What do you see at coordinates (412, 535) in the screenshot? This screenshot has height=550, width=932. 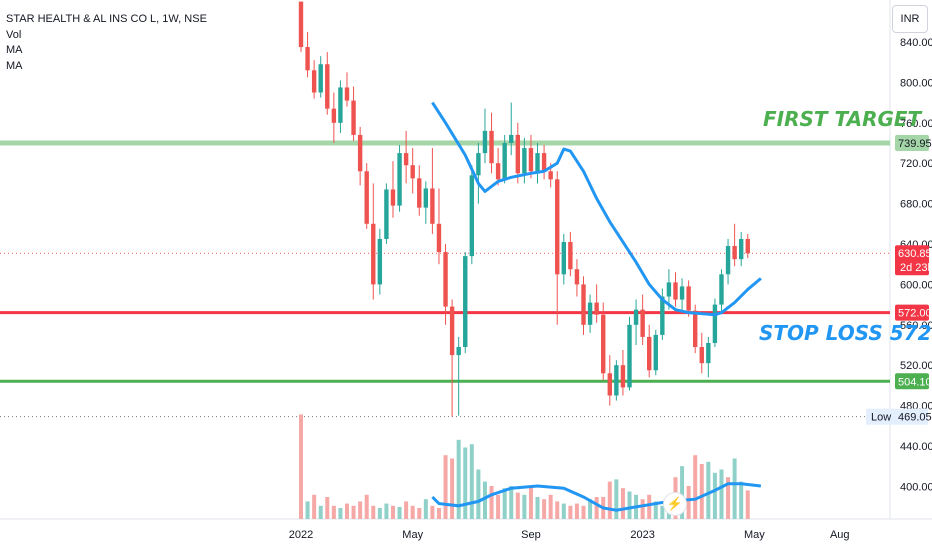 I see `time-tick-label: May` at bounding box center [412, 535].